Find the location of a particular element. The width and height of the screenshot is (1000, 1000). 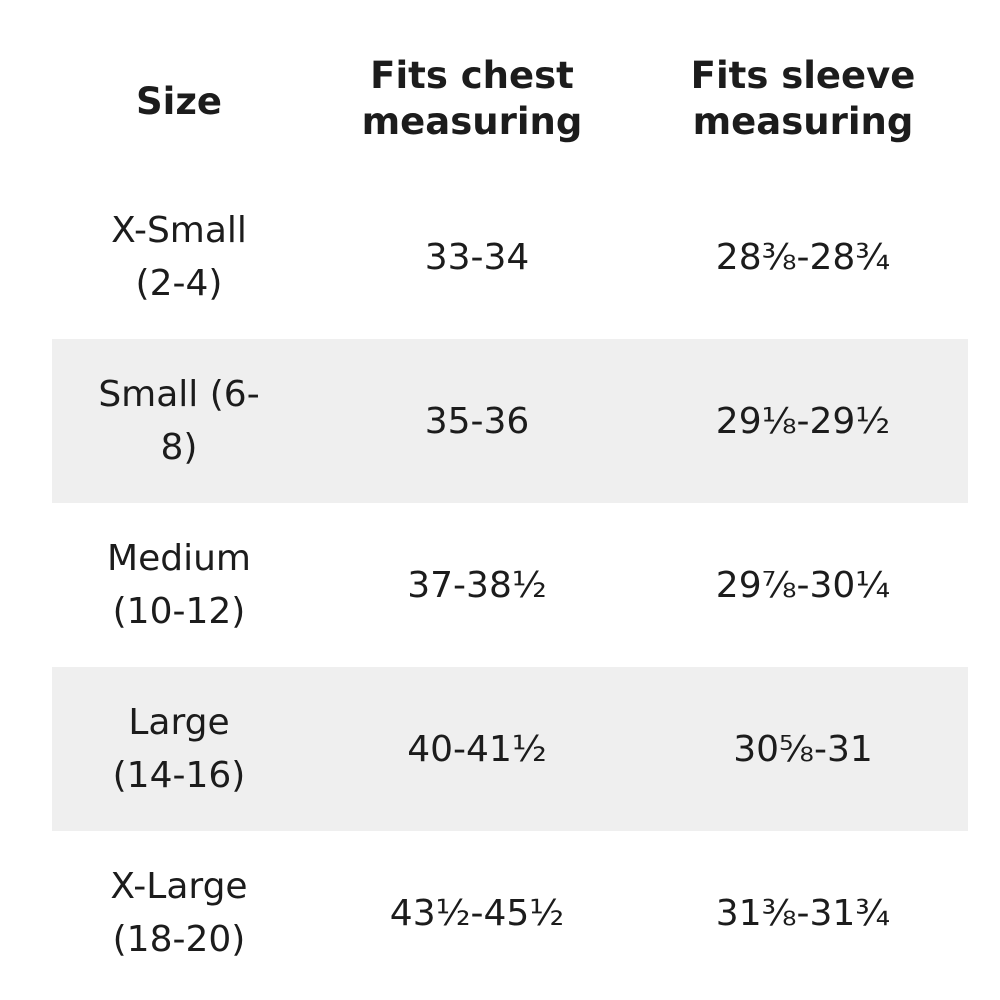

header-size: Size is located at coordinates (179, 88).